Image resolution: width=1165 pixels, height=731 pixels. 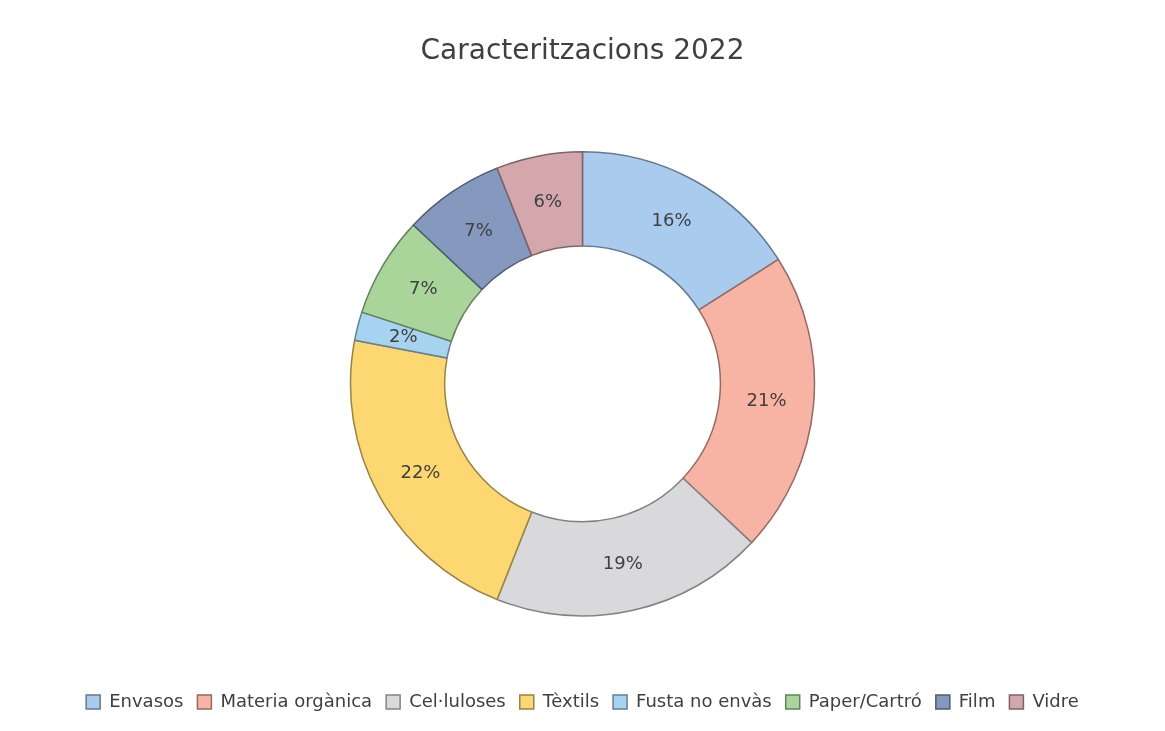 I want to click on legend-label: Materia orgànica, so click(x=296, y=700).